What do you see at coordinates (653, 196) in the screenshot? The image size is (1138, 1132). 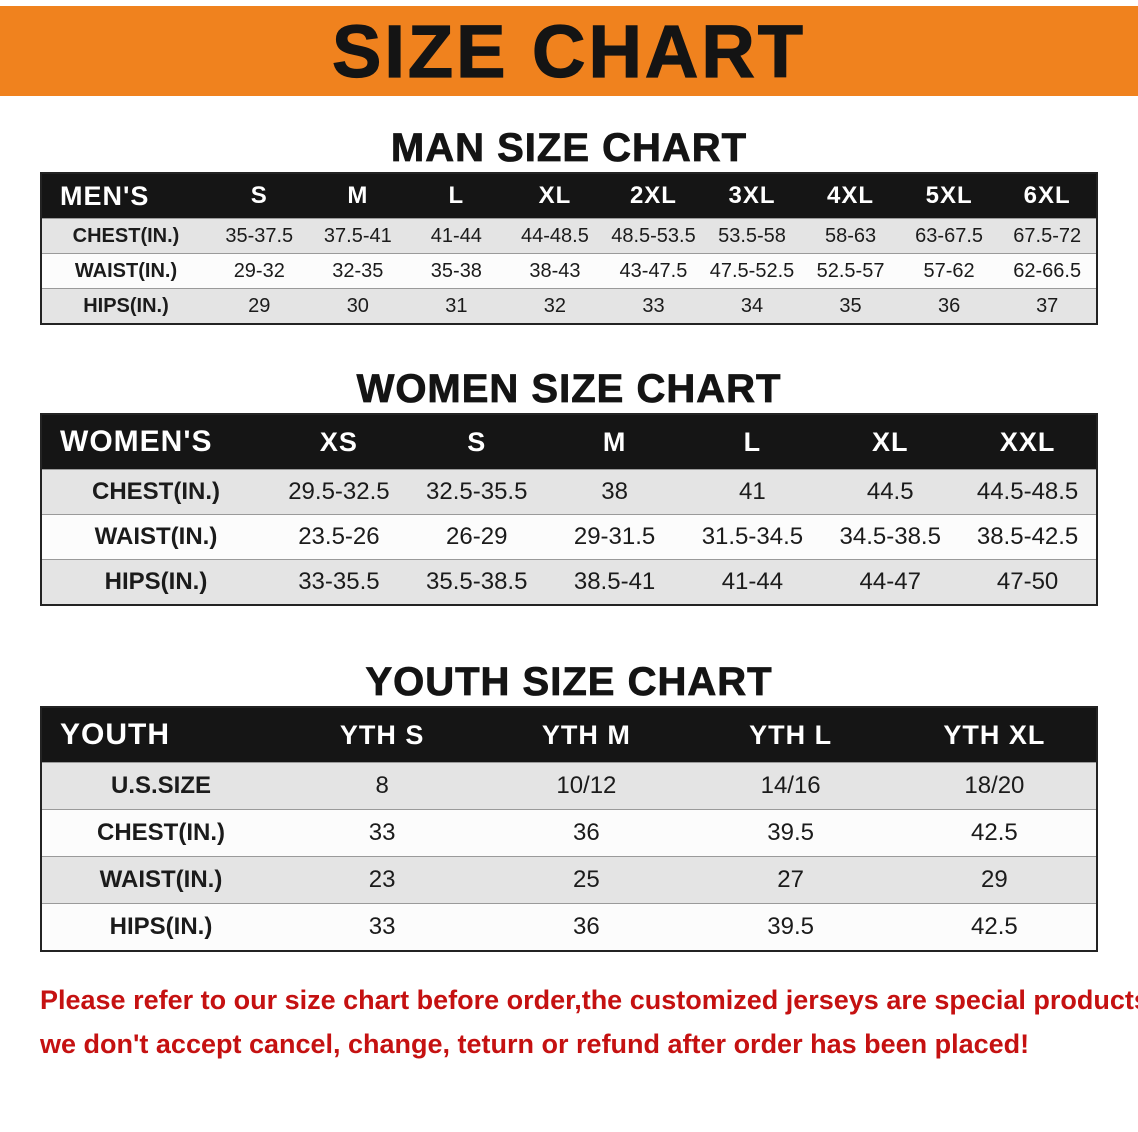 I see `column-header: 2XL` at bounding box center [653, 196].